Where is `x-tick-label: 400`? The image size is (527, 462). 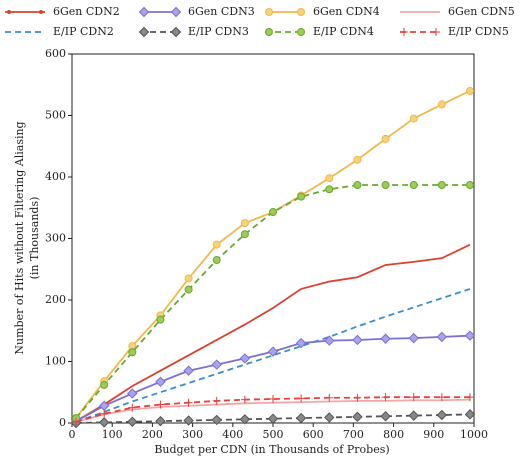 x-tick-label: 400 is located at coordinates (232, 434).